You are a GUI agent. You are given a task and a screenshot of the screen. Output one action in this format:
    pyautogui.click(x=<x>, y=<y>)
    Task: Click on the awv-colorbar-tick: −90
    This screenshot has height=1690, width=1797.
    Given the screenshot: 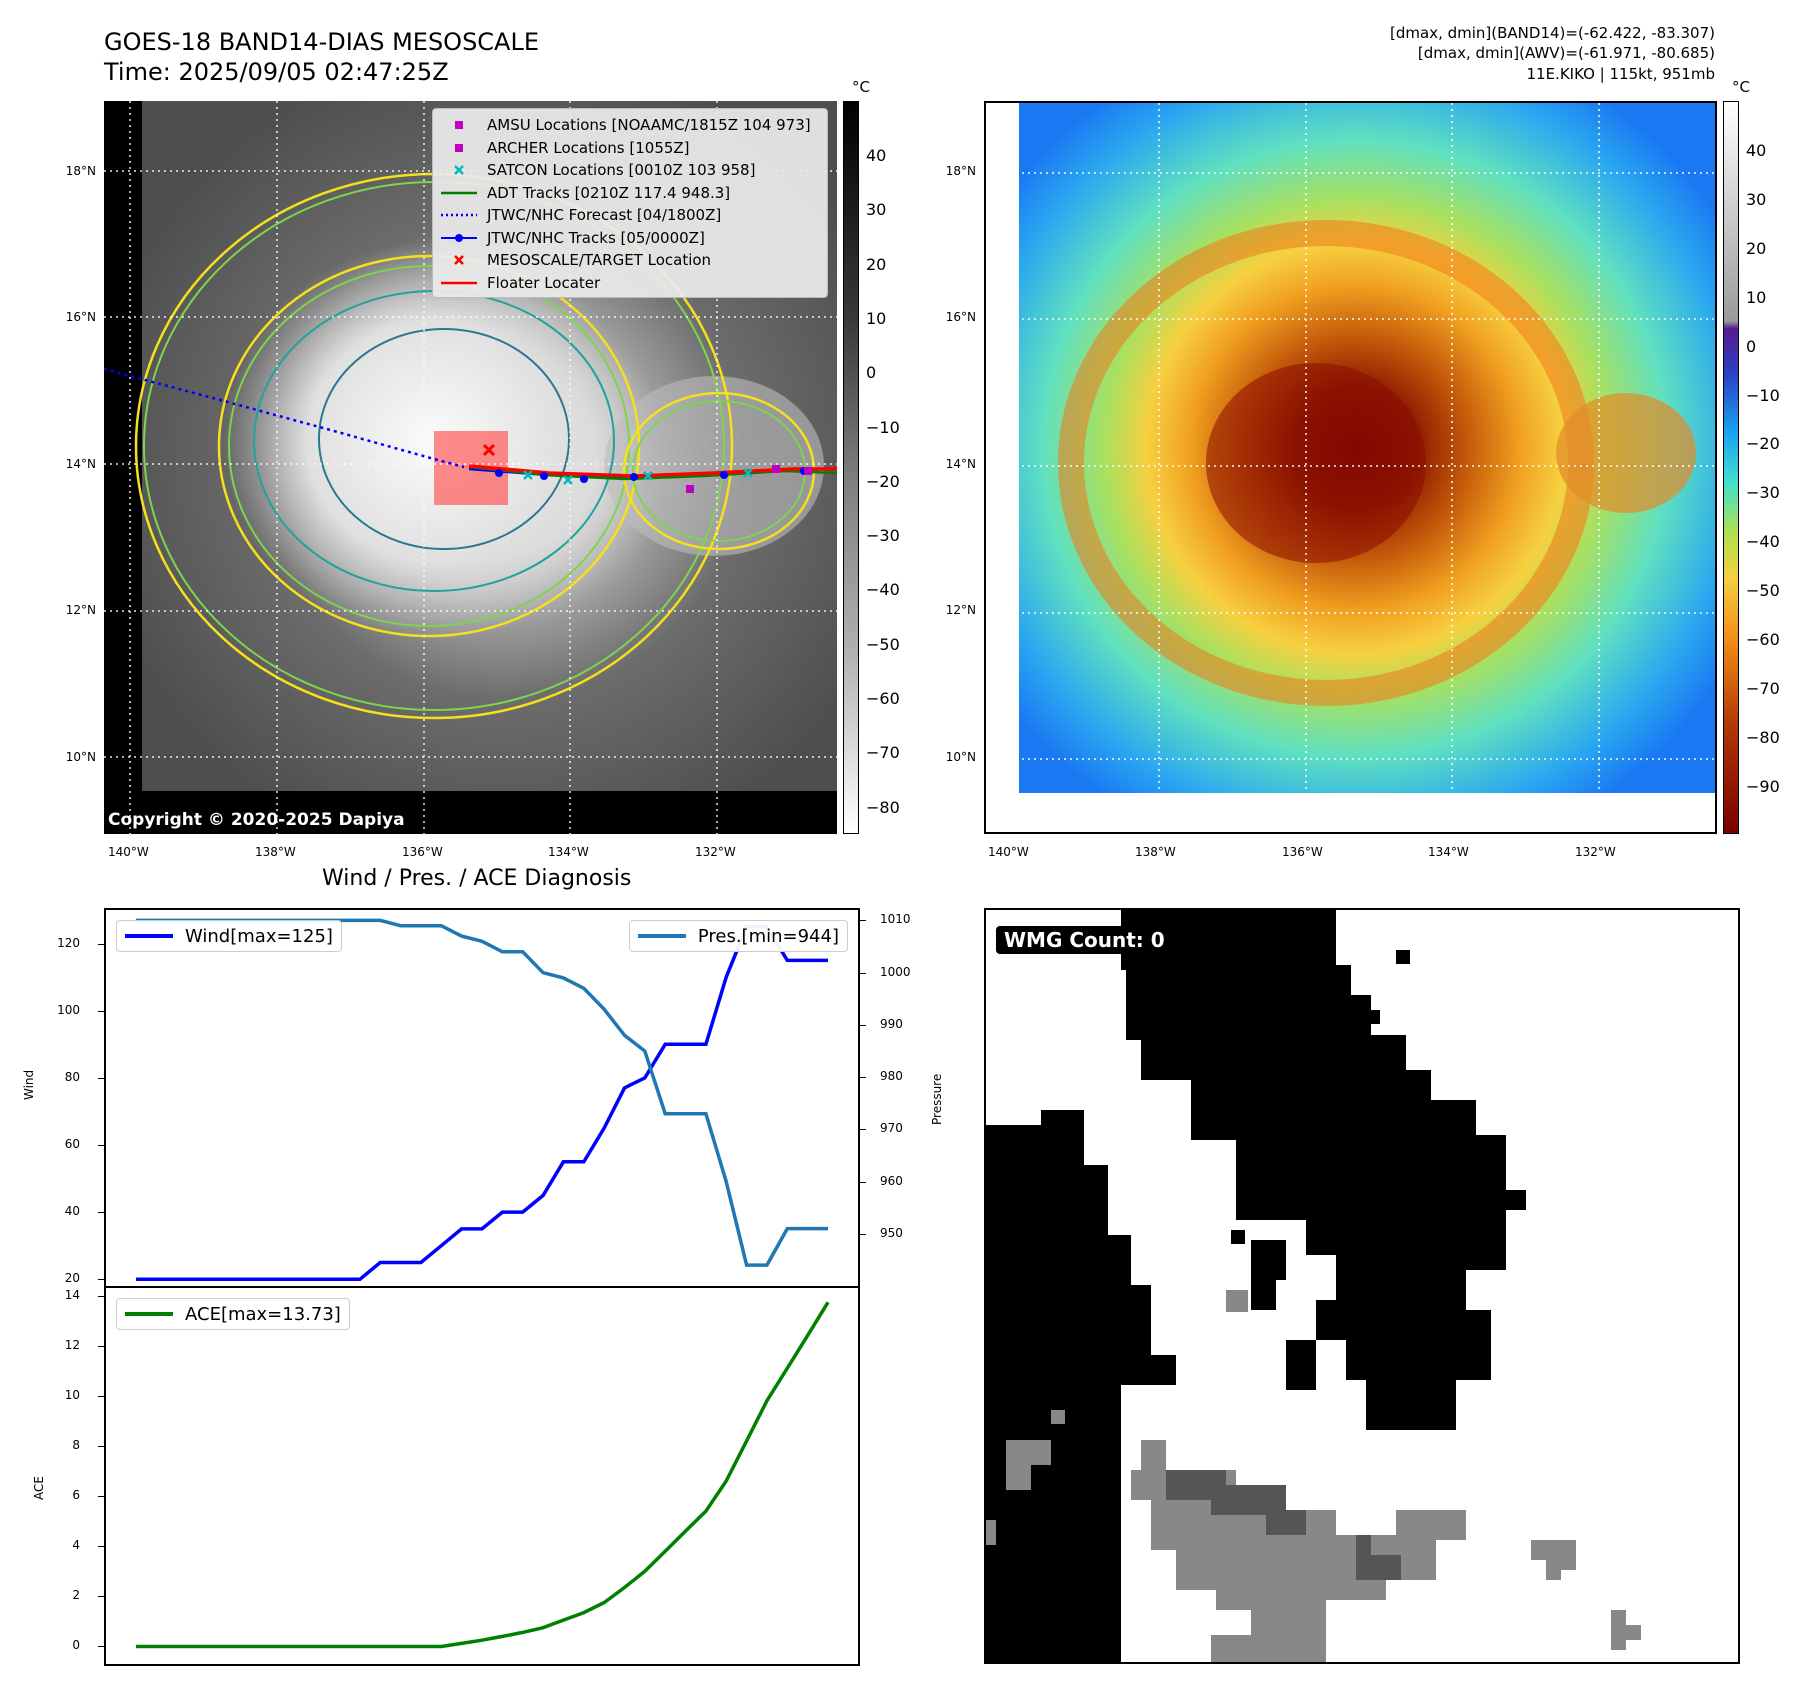 What is the action you would take?
    pyautogui.click(x=1763, y=786)
    